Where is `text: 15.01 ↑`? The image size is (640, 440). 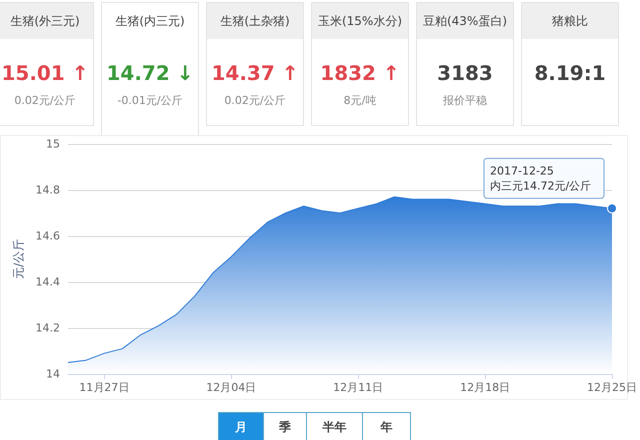
text: 15.01 ↑ is located at coordinates (45, 73).